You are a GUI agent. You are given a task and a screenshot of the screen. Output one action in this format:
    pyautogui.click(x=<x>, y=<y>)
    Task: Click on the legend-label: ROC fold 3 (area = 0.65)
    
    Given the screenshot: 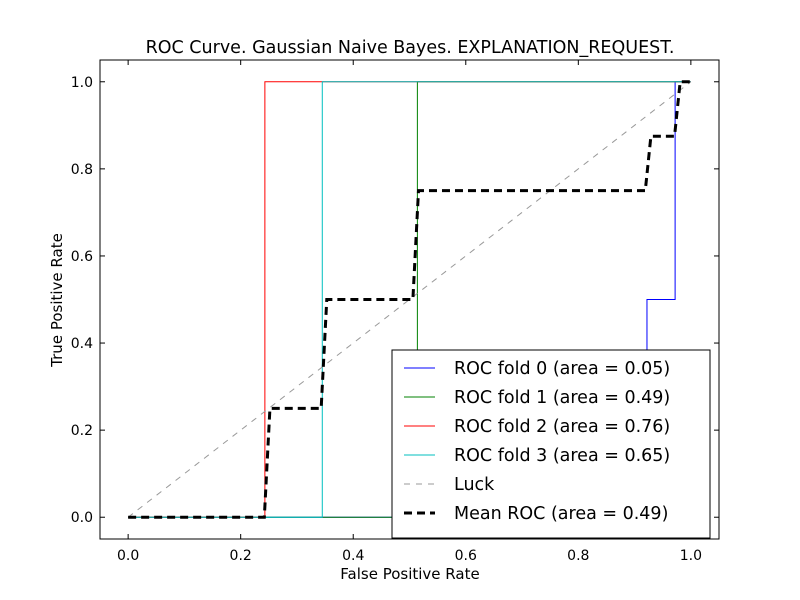 What is the action you would take?
    pyautogui.click(x=562, y=456)
    